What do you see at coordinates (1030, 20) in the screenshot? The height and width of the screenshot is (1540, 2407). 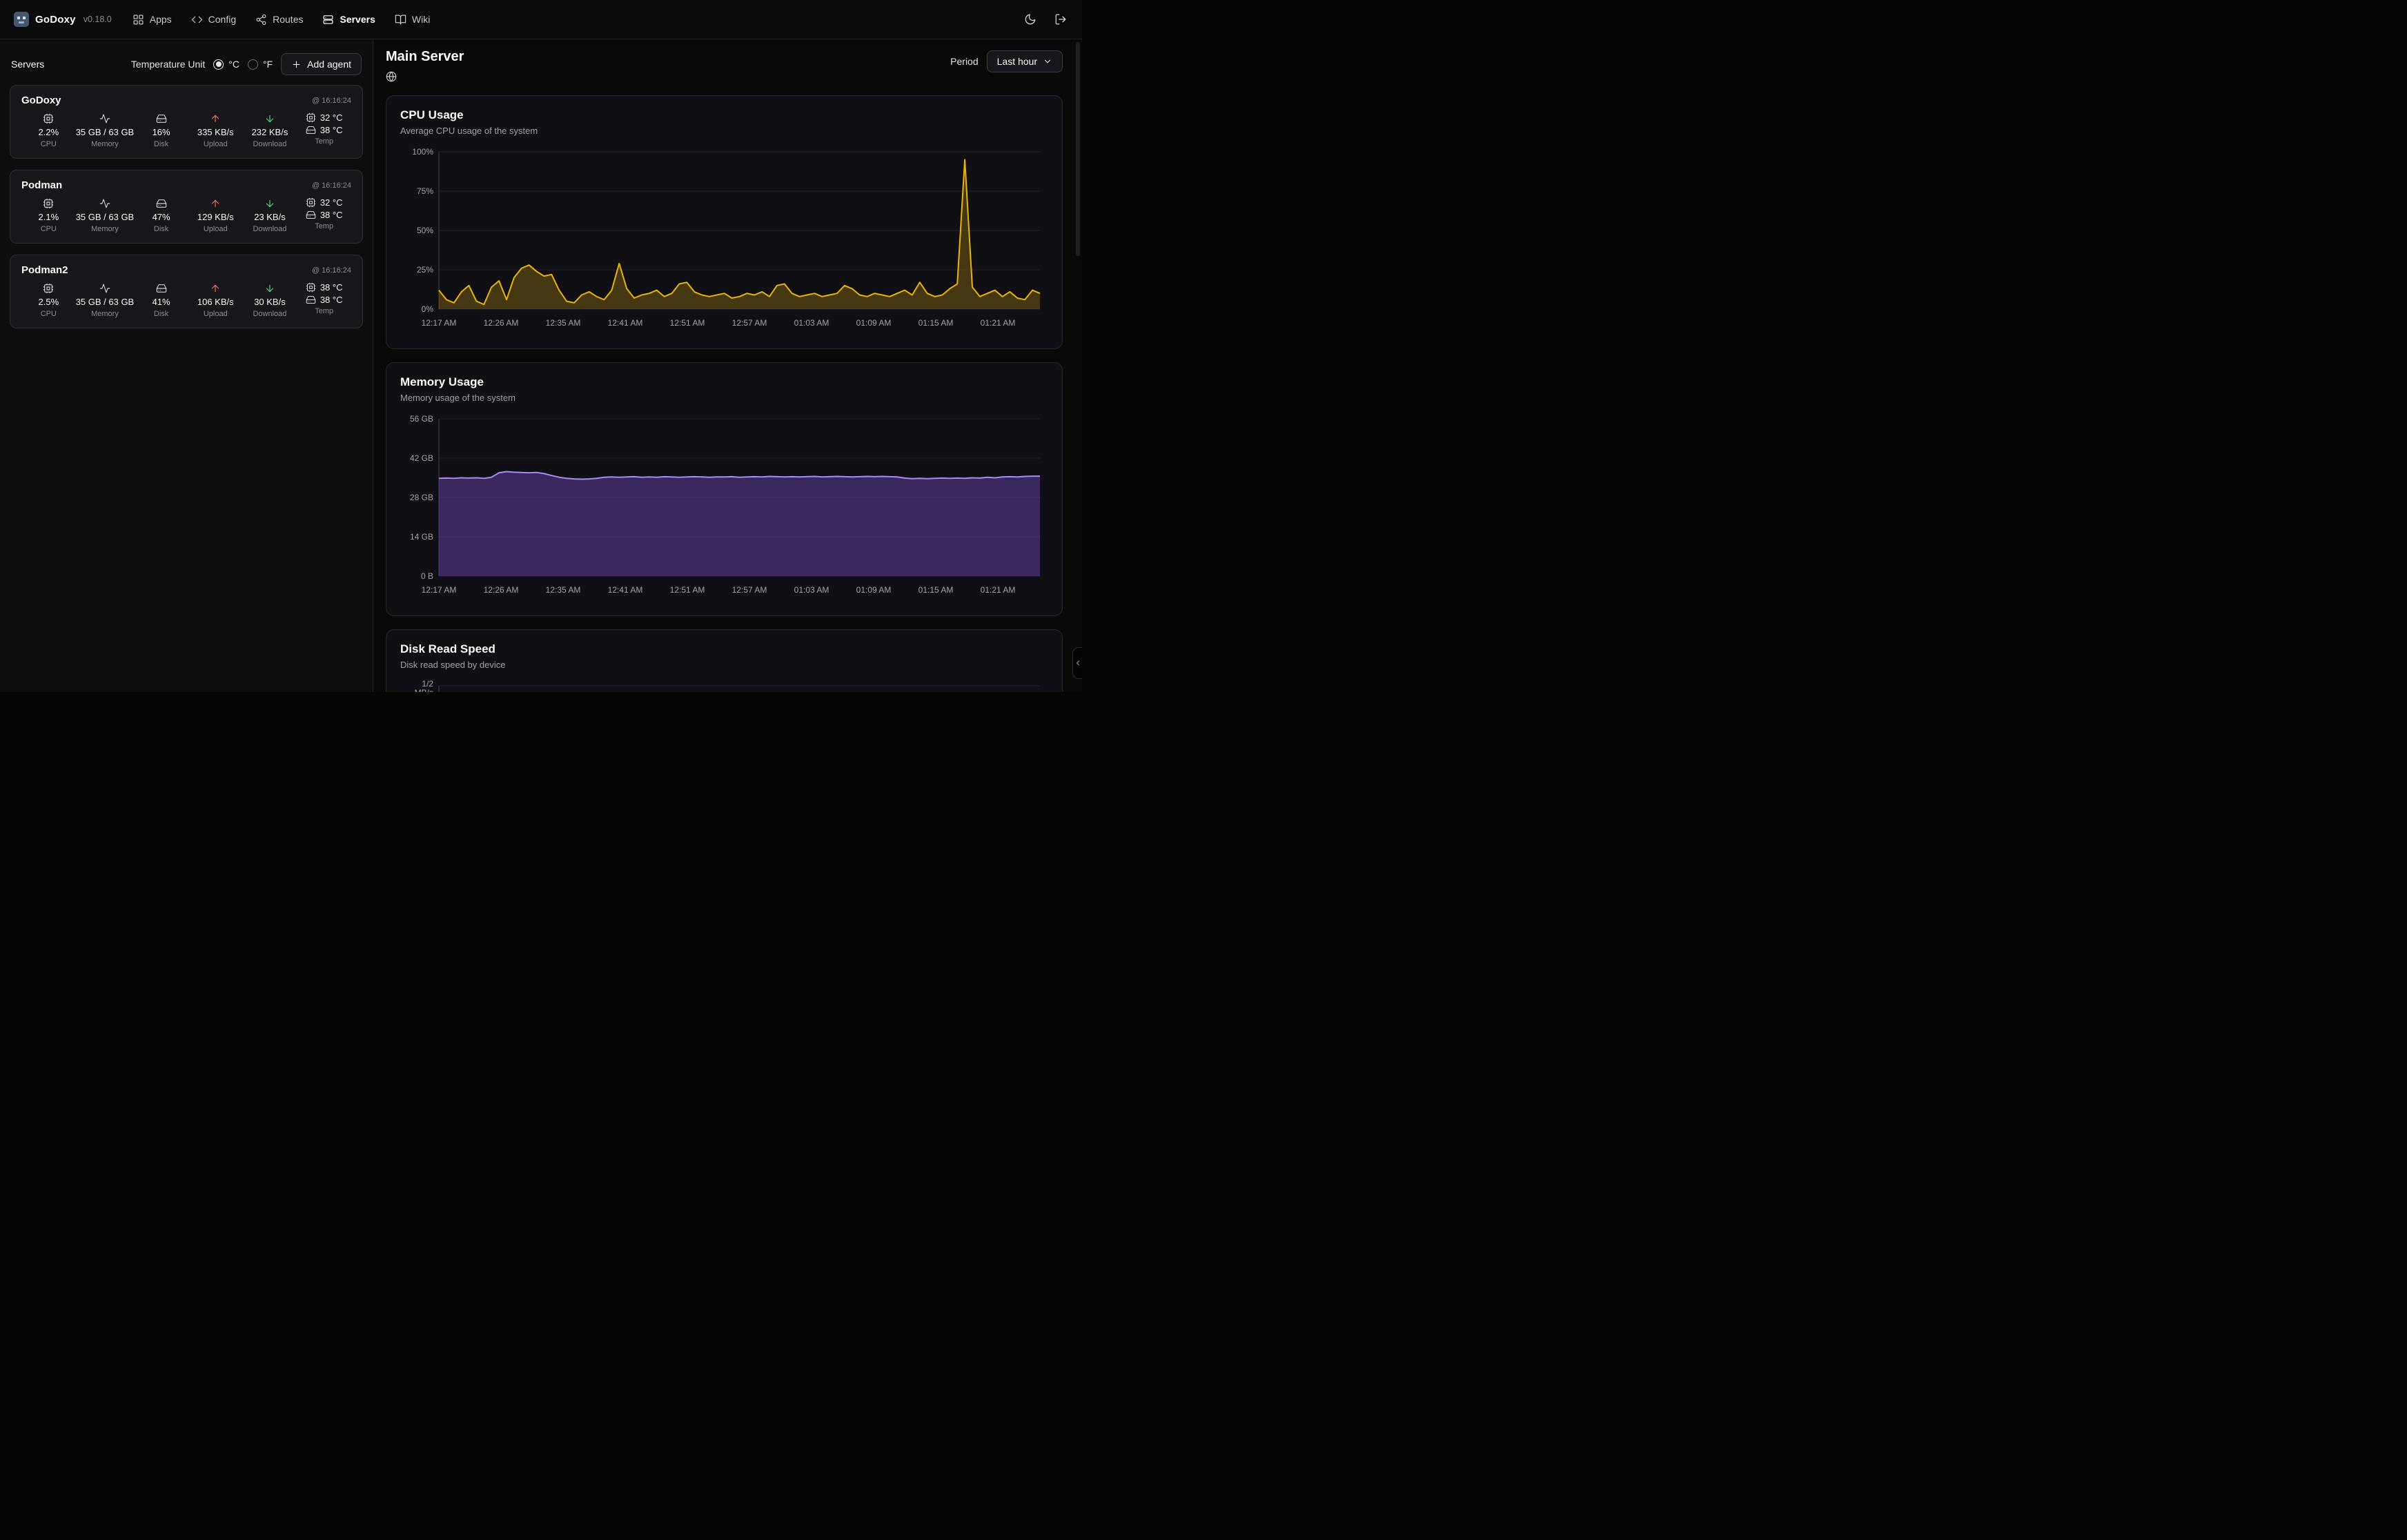 I see `theme-toggle-button` at bounding box center [1030, 20].